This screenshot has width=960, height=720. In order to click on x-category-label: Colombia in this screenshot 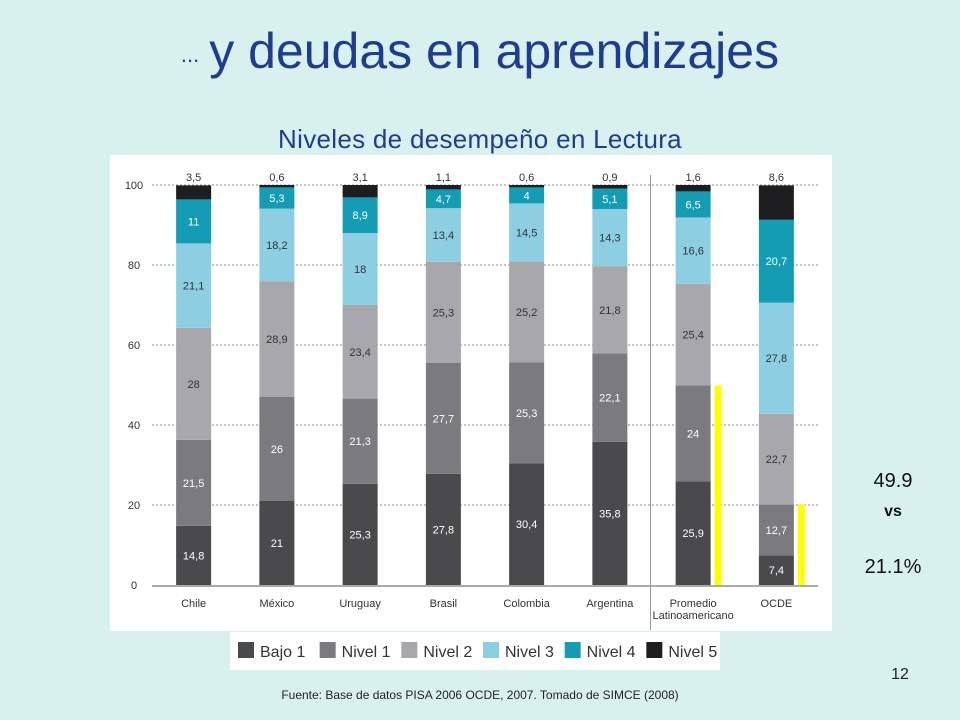, I will do `click(526, 604)`.